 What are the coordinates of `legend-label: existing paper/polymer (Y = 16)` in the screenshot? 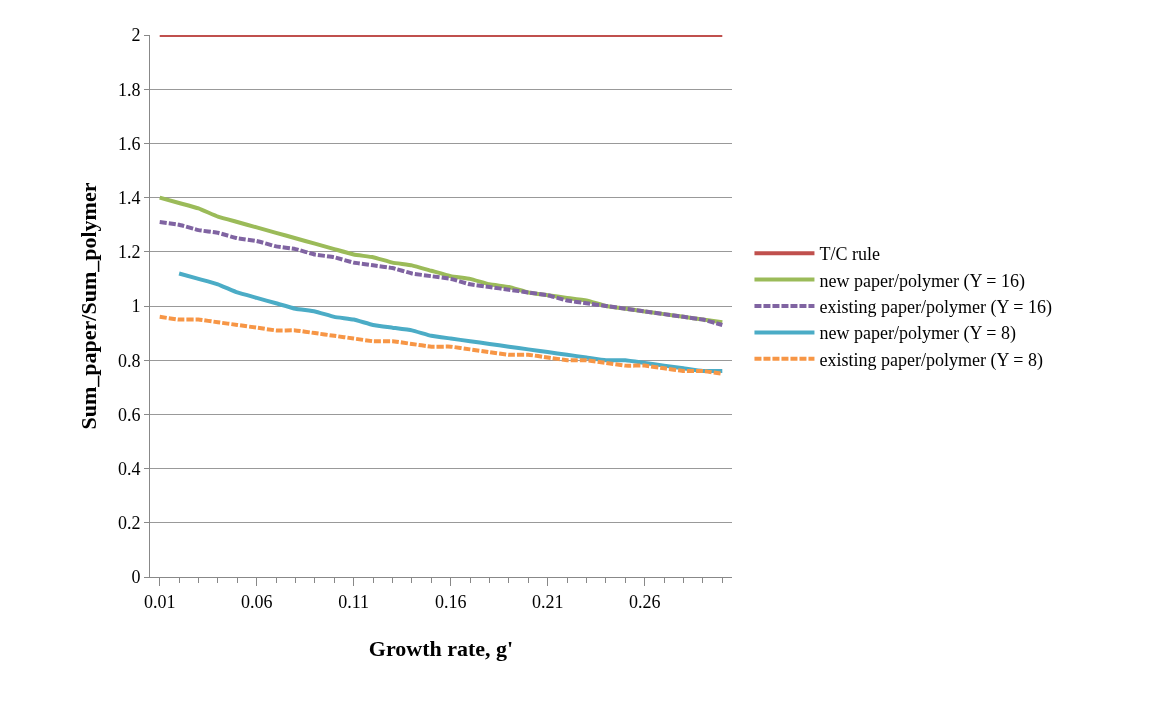 It's located at (935, 308).